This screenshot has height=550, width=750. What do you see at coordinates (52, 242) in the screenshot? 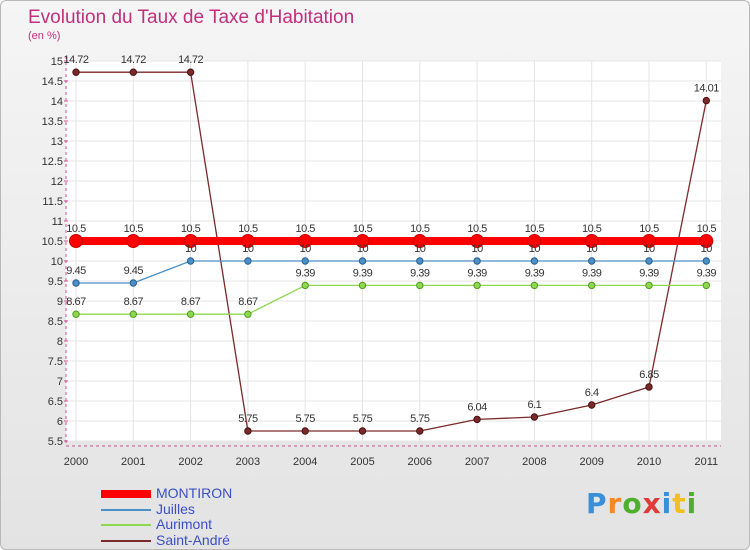
I see `y-tick-label: 10.5` at bounding box center [52, 242].